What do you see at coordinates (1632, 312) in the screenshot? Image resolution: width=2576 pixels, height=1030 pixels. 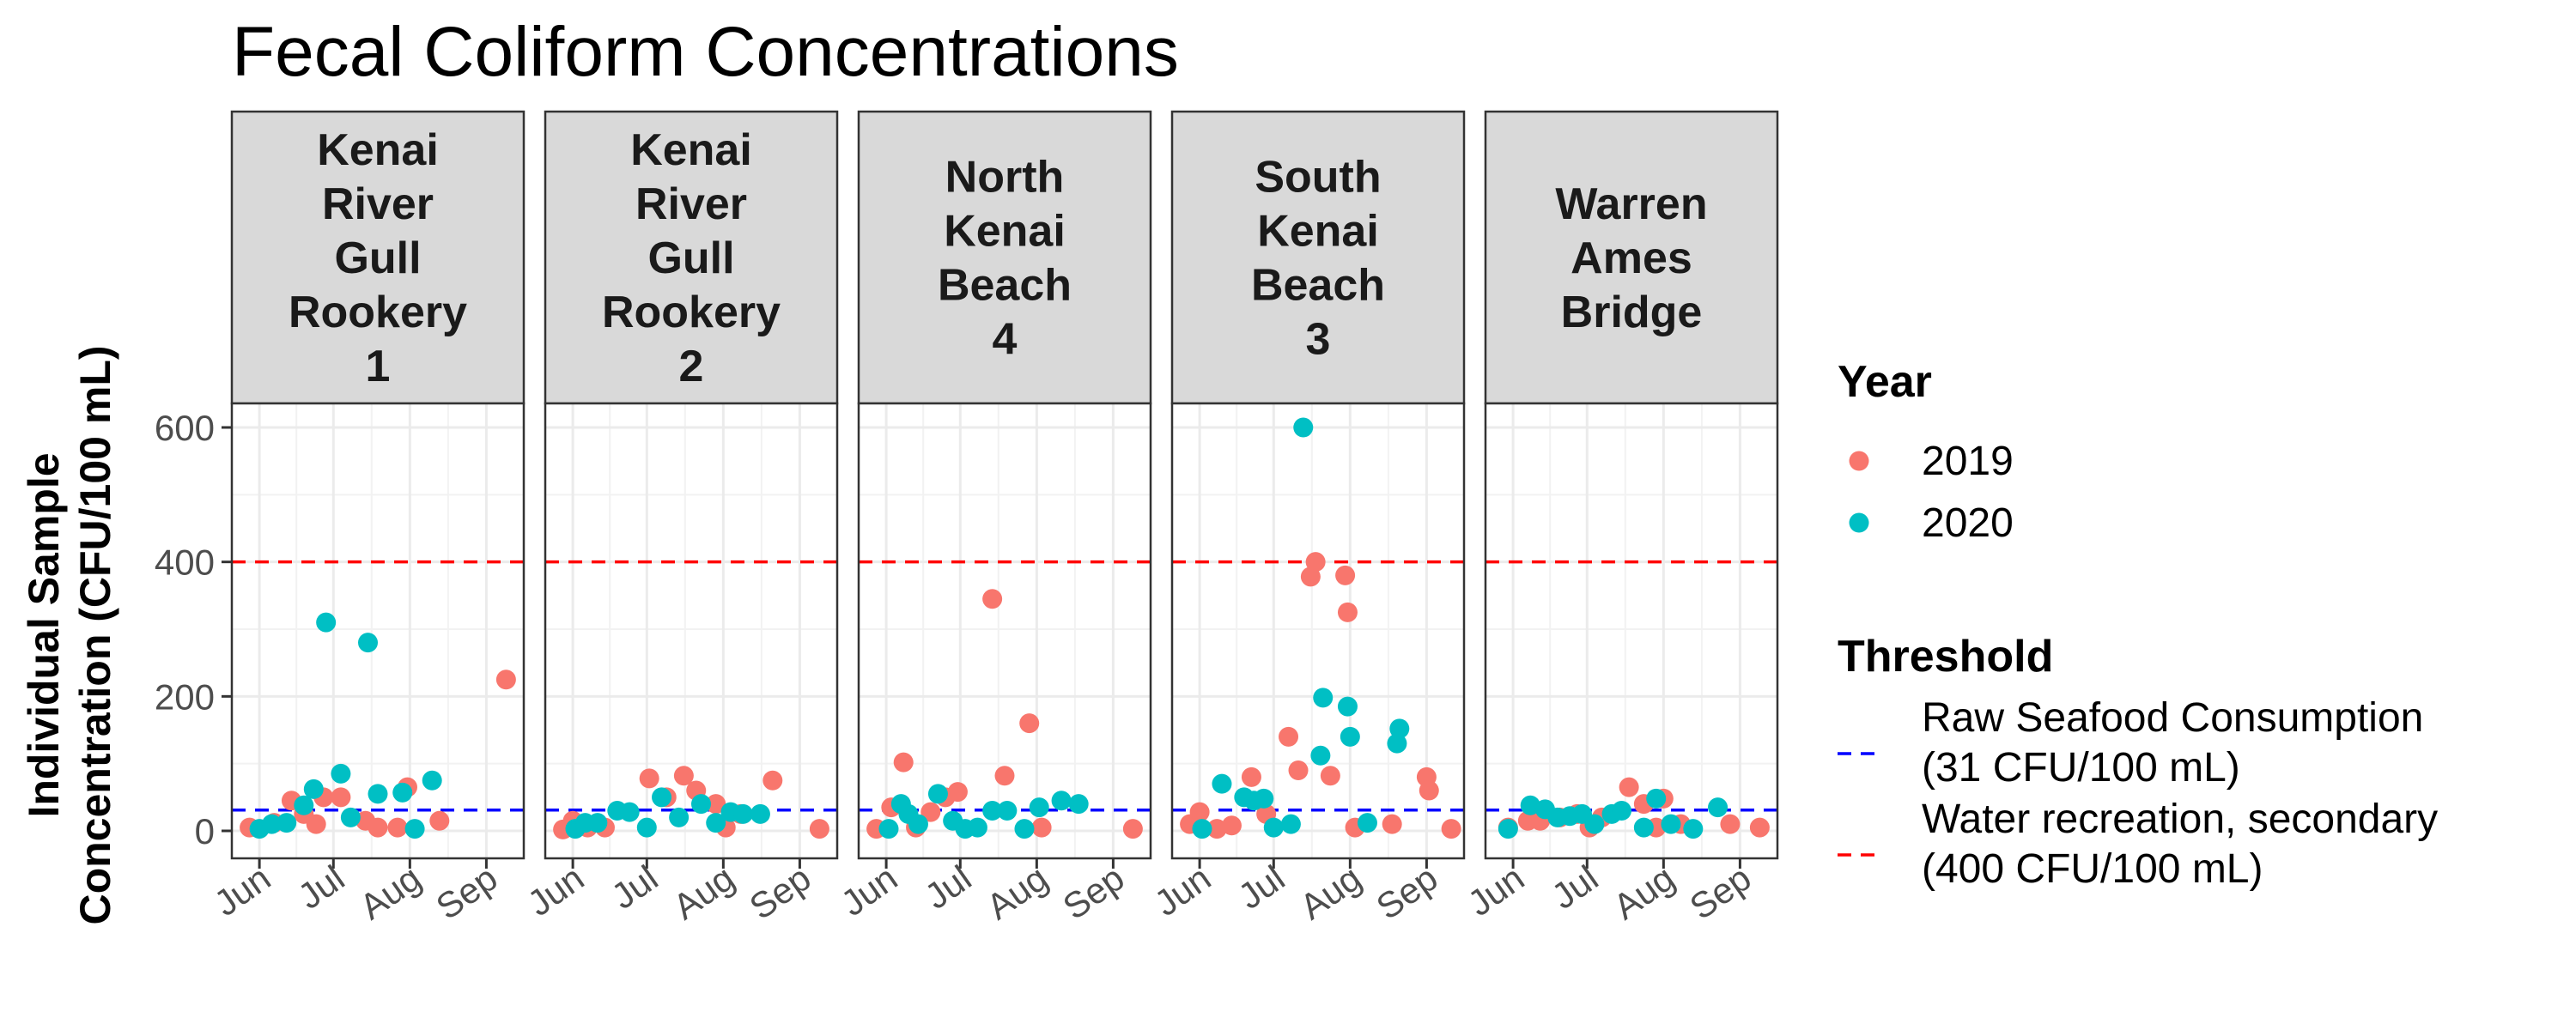 I see `facet-title-line: Bridge` at bounding box center [1632, 312].